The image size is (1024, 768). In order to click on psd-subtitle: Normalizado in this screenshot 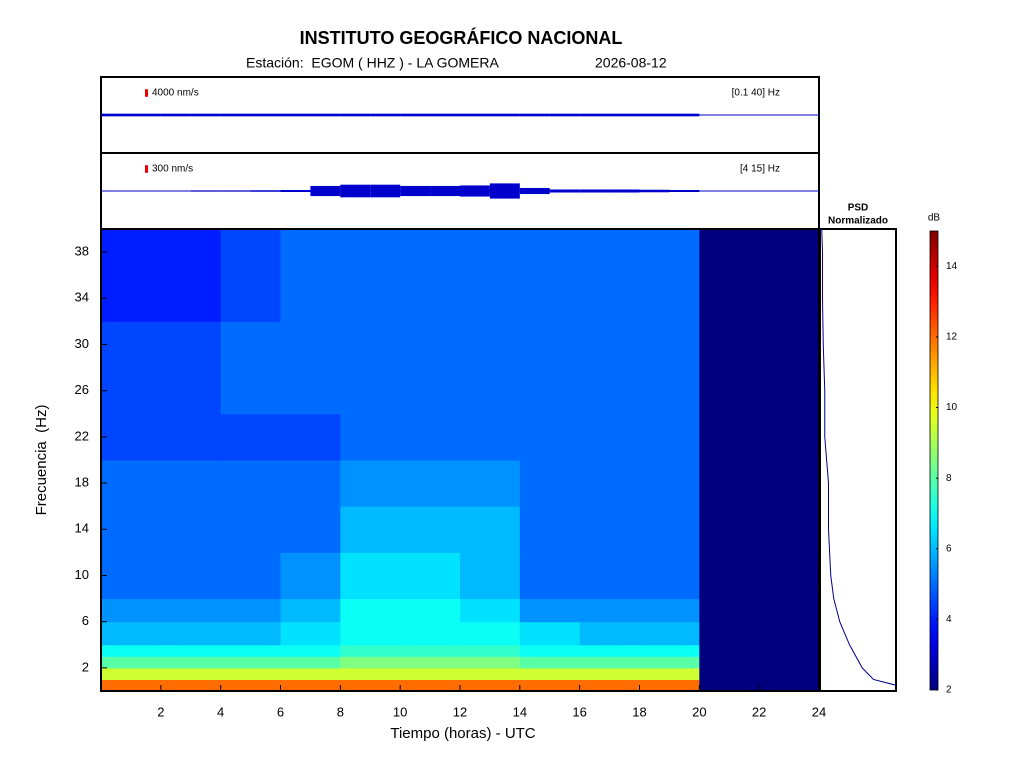, I will do `click(858, 221)`.